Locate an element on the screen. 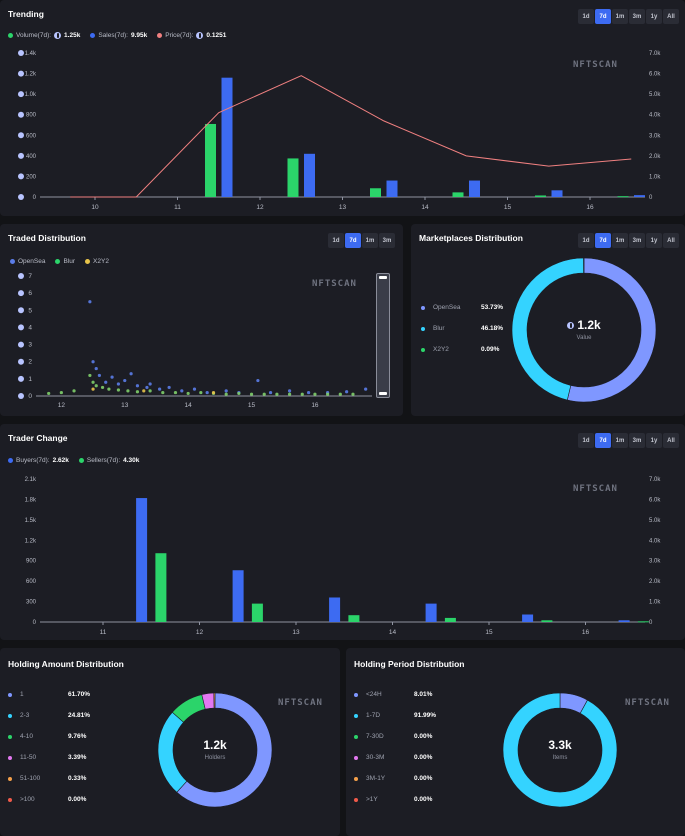 This screenshot has height=836, width=685. legend-label: Buyers(7d): is located at coordinates (33, 460).